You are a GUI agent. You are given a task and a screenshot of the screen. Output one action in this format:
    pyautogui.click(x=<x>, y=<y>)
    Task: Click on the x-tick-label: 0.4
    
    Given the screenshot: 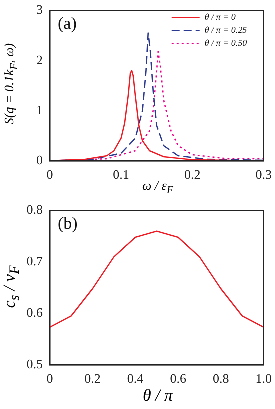 What is the action you would take?
    pyautogui.click(x=135, y=378)
    